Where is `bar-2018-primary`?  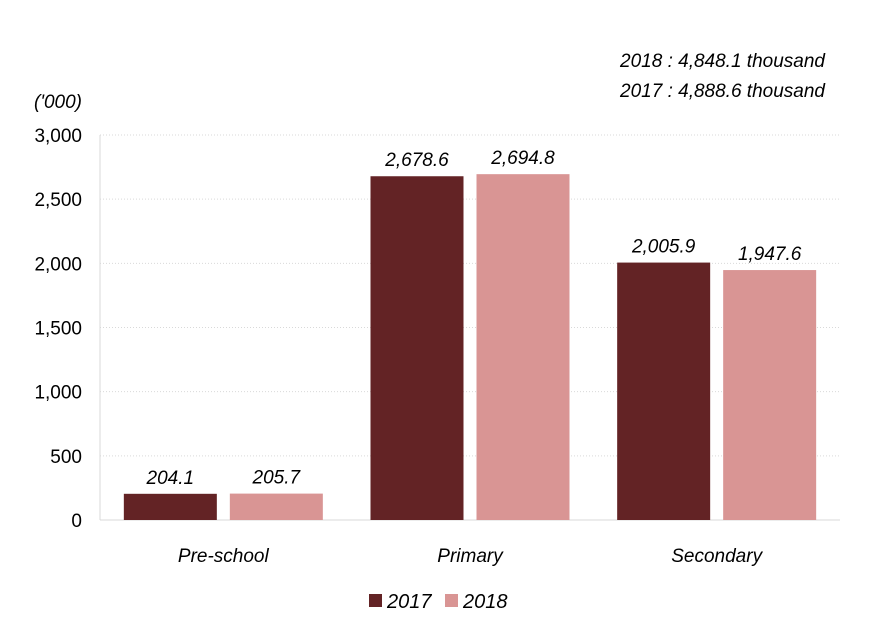
bar-2018-primary is located at coordinates (523, 347).